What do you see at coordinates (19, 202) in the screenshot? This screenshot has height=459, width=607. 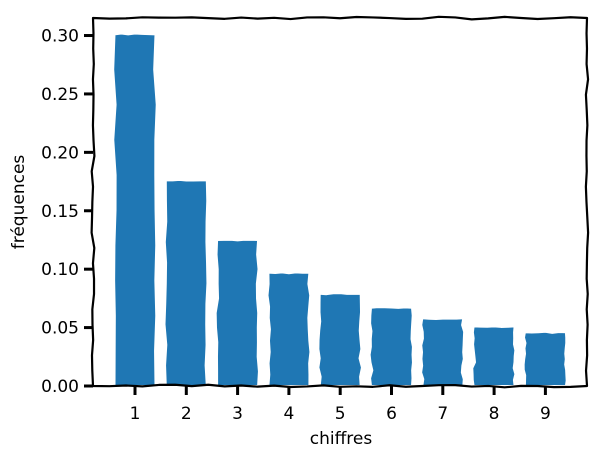 I see `y-axis-label: fréquences` at bounding box center [19, 202].